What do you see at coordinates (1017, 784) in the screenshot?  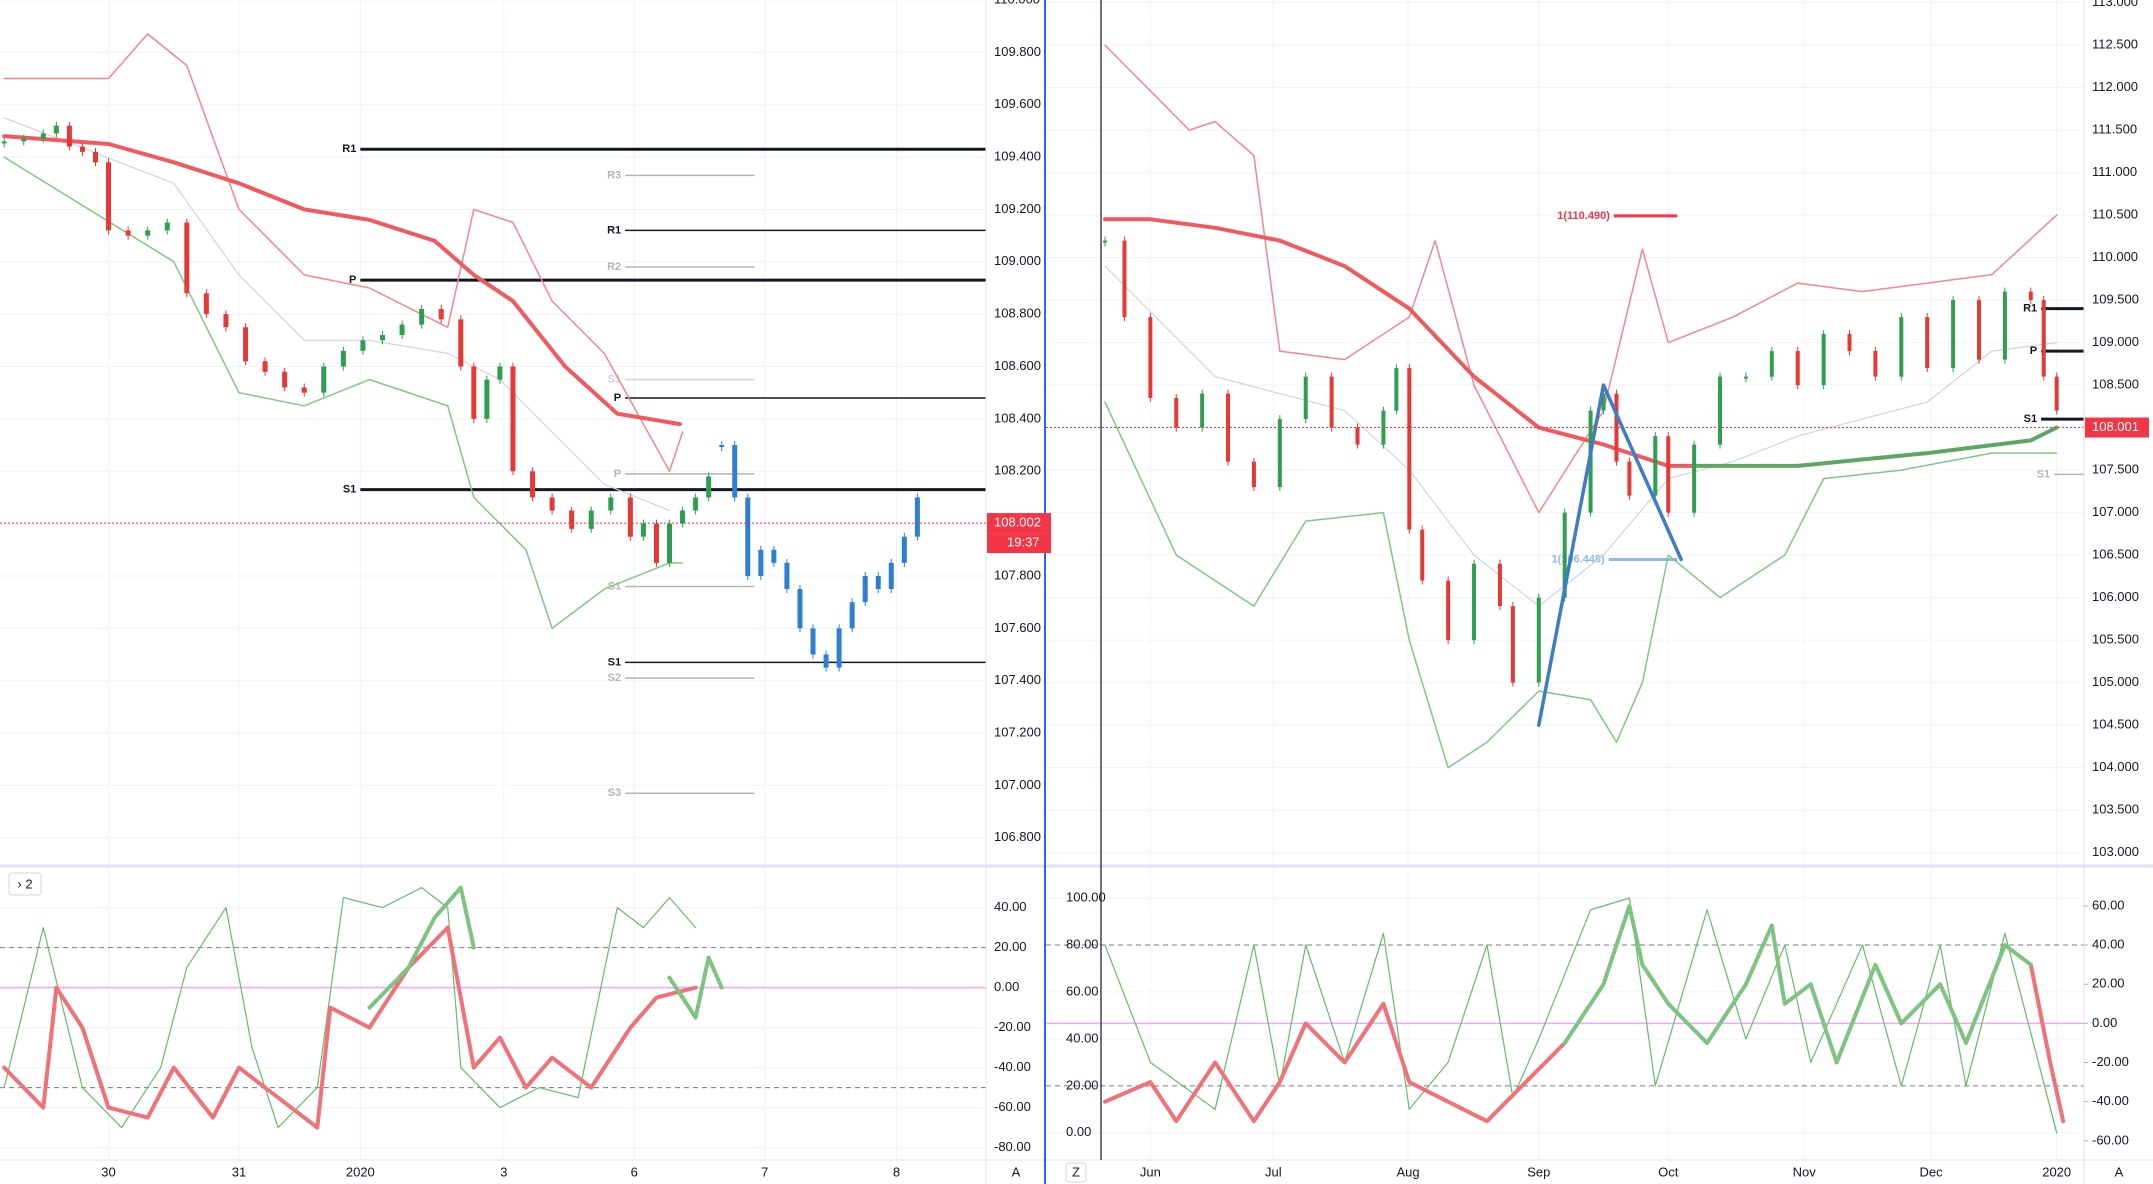 I see `y-tick-label: 107.000` at bounding box center [1017, 784].